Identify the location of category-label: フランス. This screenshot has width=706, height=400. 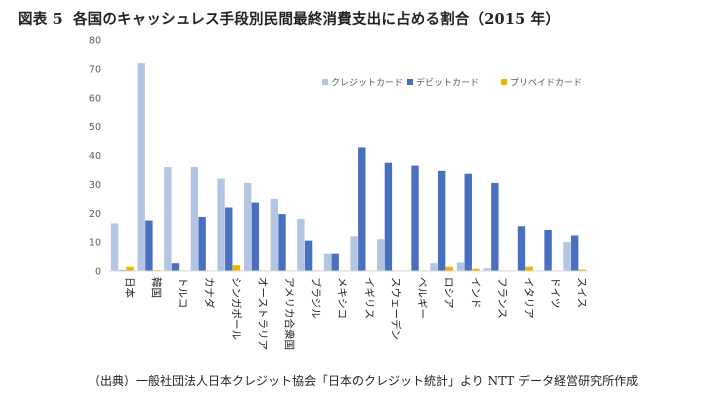
(502, 298).